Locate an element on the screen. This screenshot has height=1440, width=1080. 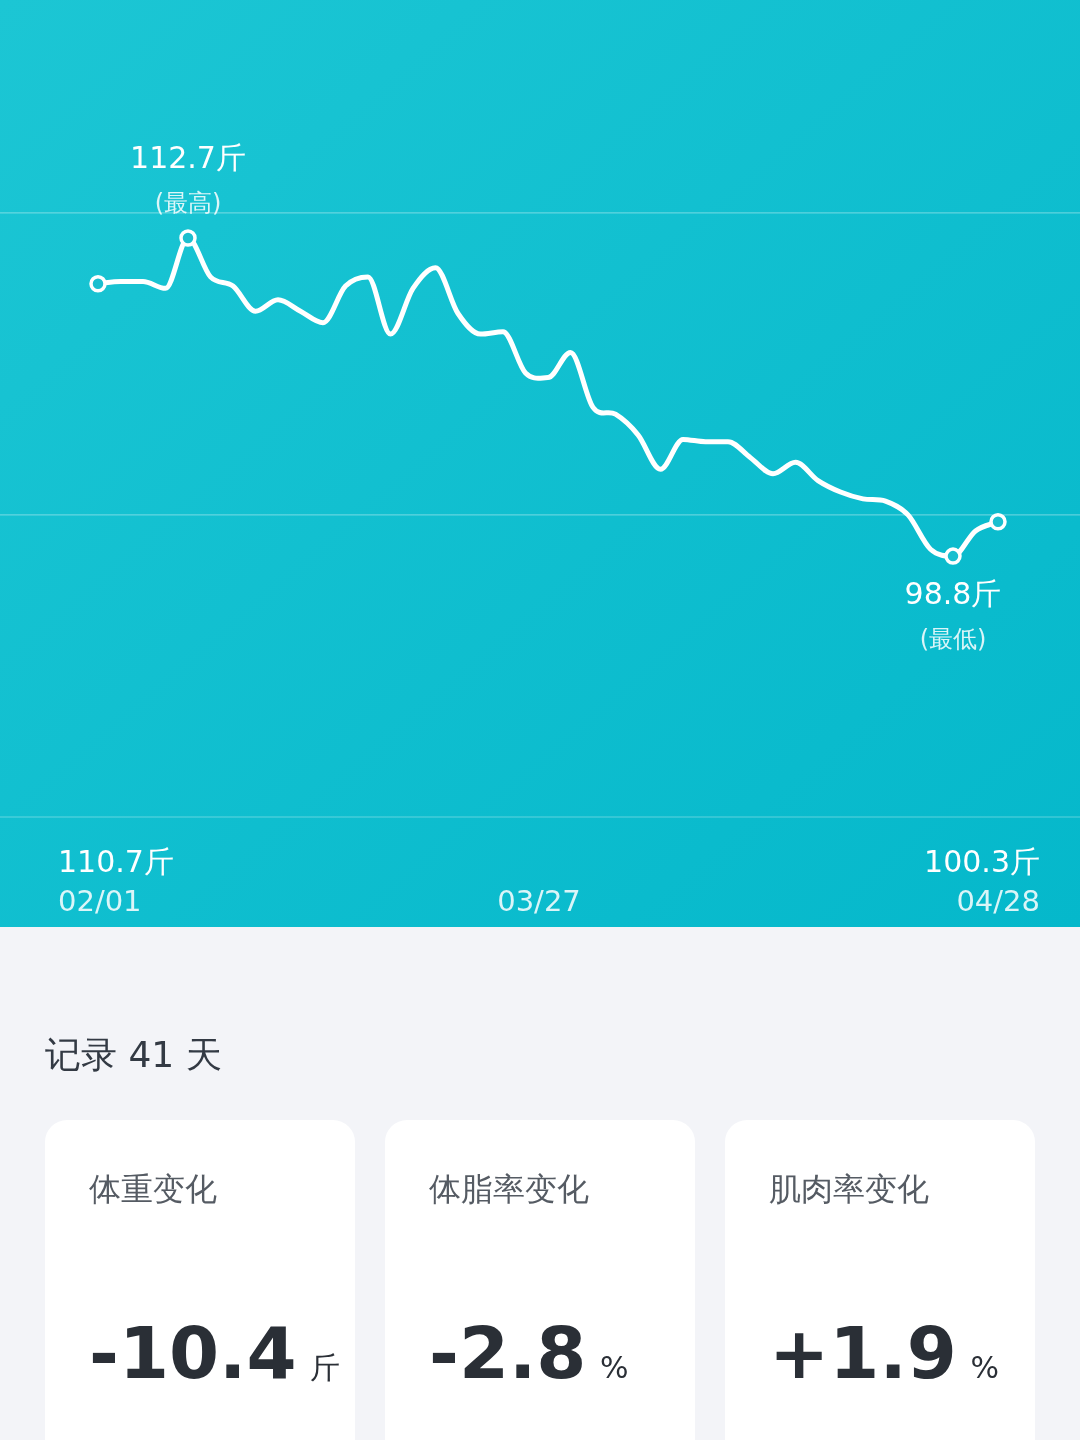
text: 肌肉率变化 is located at coordinates (849, 1189).